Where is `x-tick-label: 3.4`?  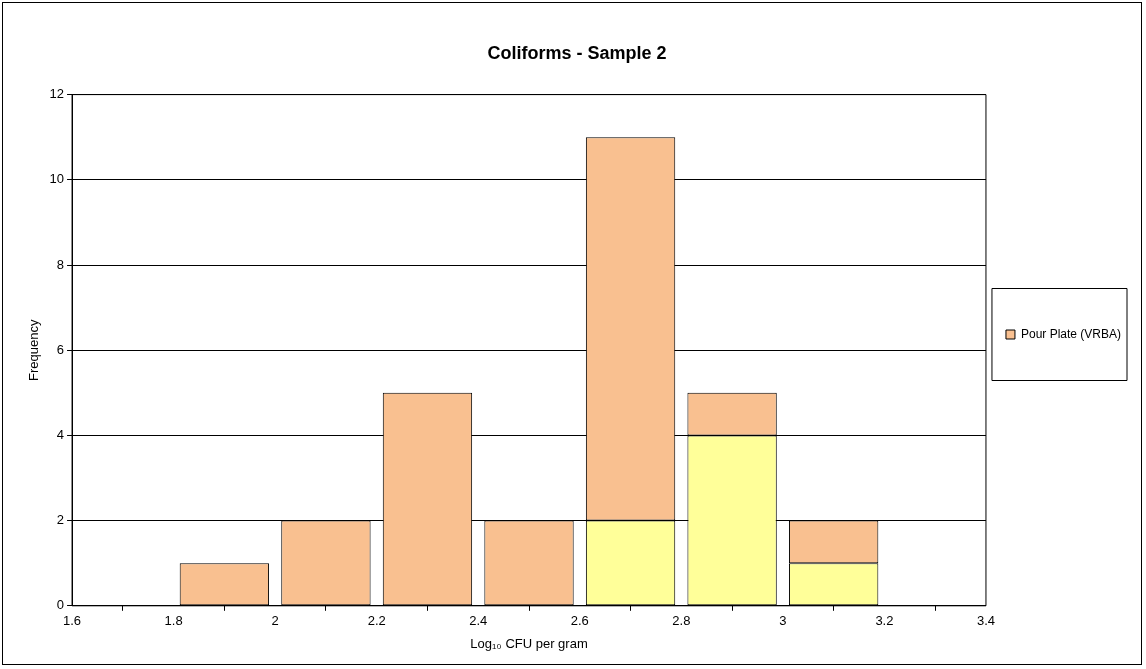 x-tick-label: 3.4 is located at coordinates (985, 621).